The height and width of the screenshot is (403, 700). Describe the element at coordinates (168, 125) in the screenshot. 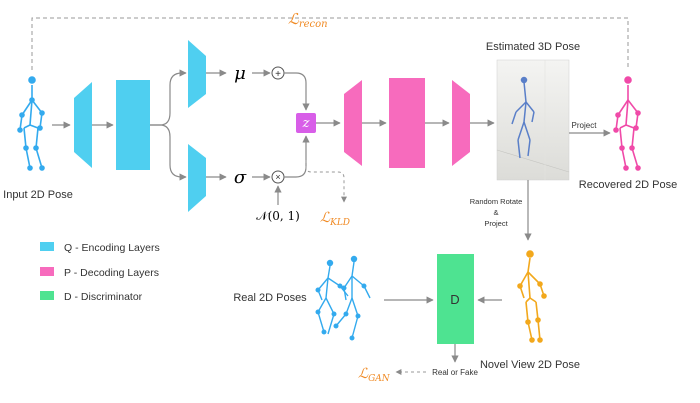

I see `branch-arrows` at that location.